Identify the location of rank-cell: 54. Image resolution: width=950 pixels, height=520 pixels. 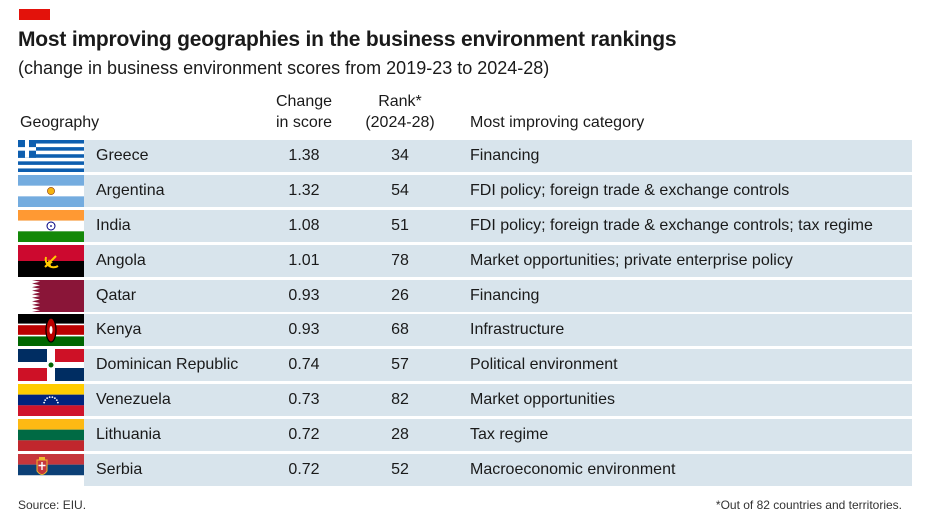
(400, 190).